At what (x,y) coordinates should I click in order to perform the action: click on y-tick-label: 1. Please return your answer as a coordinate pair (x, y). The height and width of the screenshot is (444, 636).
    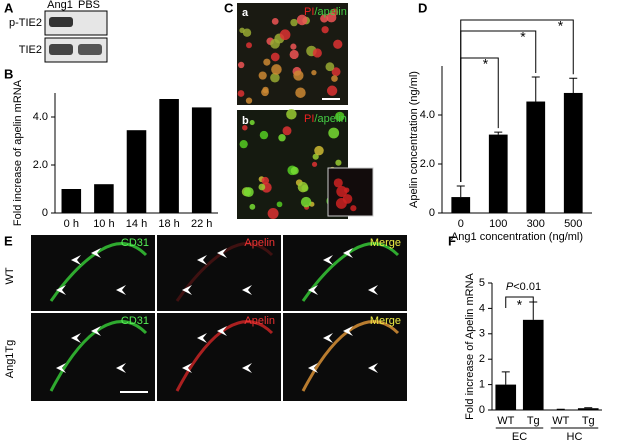
    Looking at the image, I should click on (482, 385).